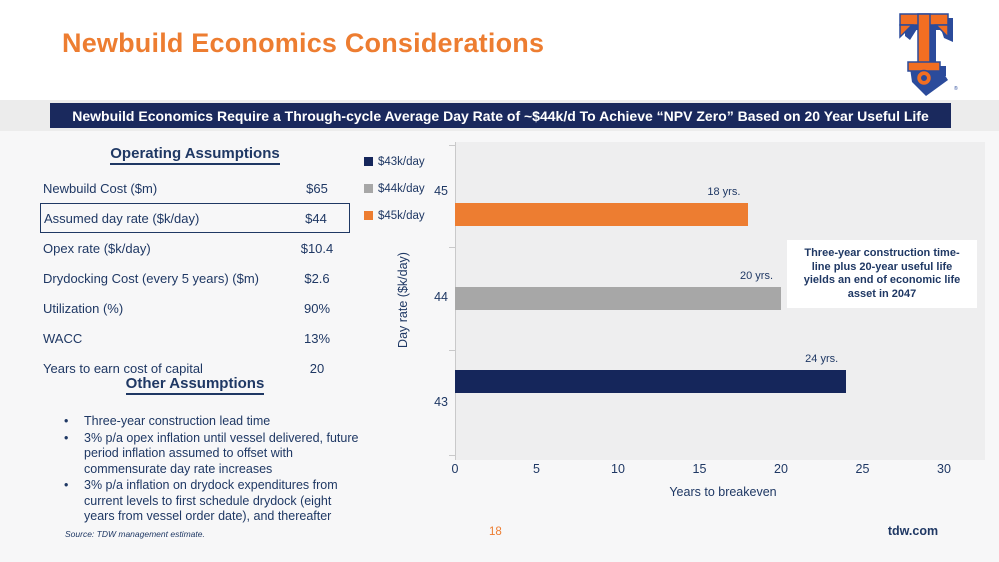 The image size is (999, 562). I want to click on x-tick-label: 0, so click(455, 469).